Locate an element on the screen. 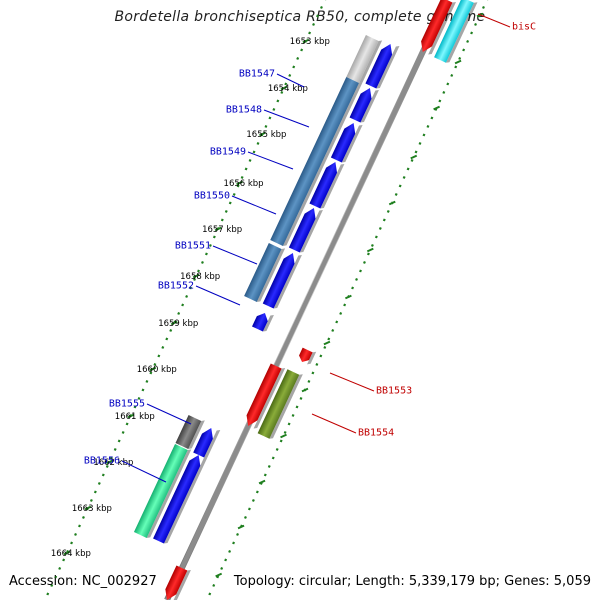 The width and height of the screenshot is (600, 600). gene-bisc-bar is located at coordinates (456, 32).